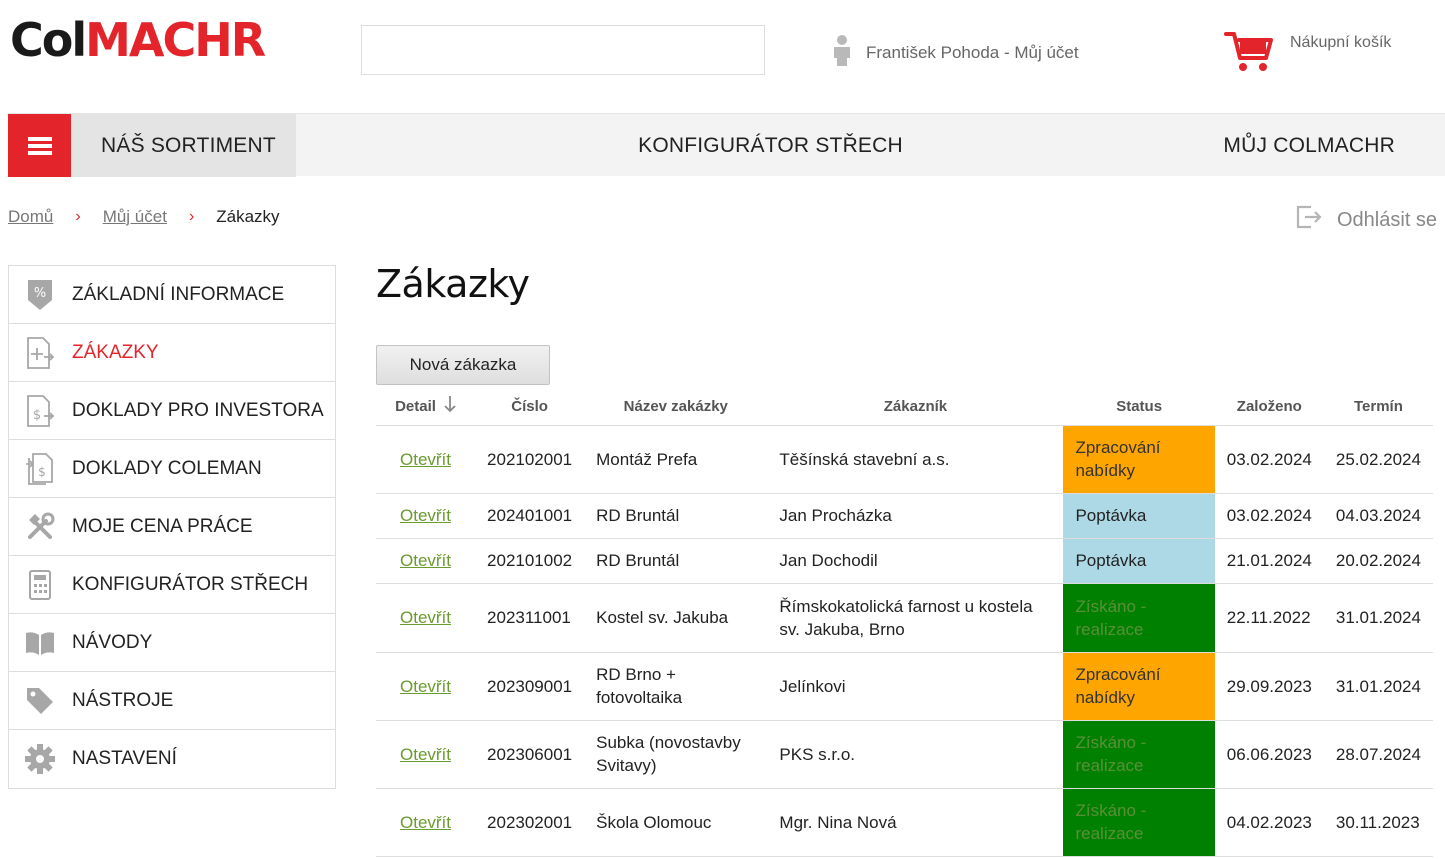 This screenshot has width=1445, height=859. I want to click on new-order-button: Nová zákazka, so click(463, 365).